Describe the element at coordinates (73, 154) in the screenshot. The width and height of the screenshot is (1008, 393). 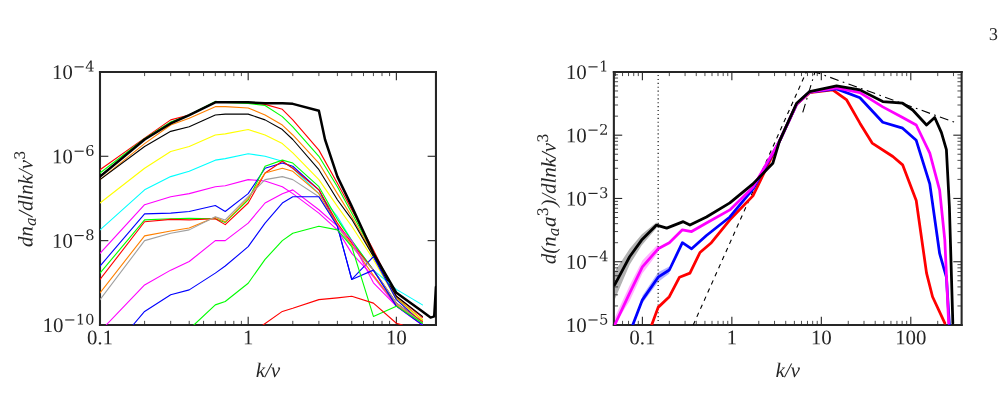
I see `y-tick-label: 10$^{−6}$` at that location.